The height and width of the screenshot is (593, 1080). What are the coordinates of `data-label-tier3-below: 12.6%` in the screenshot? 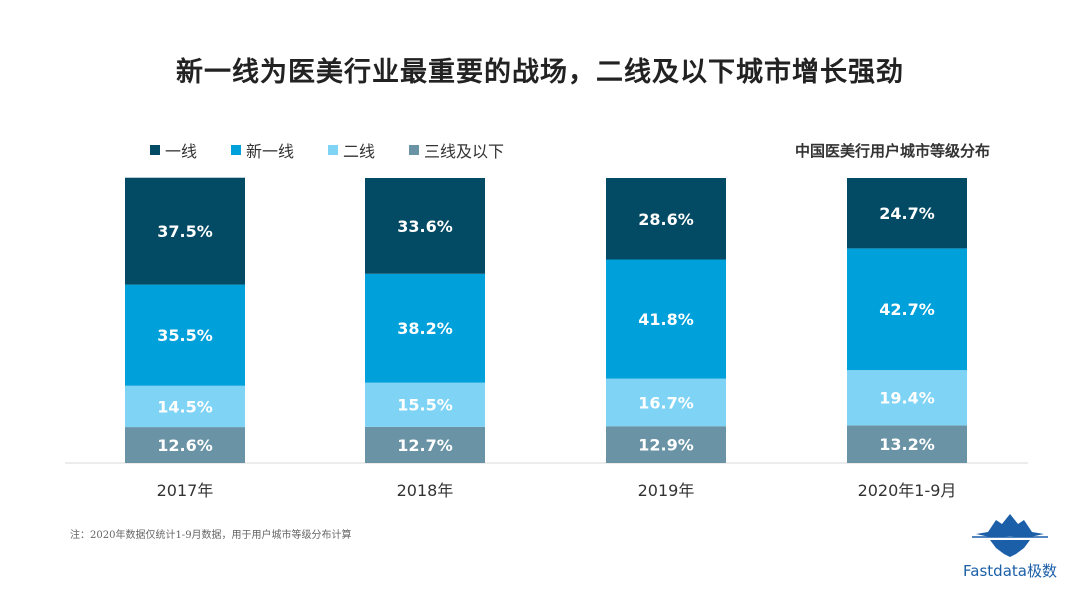 It's located at (185, 445).